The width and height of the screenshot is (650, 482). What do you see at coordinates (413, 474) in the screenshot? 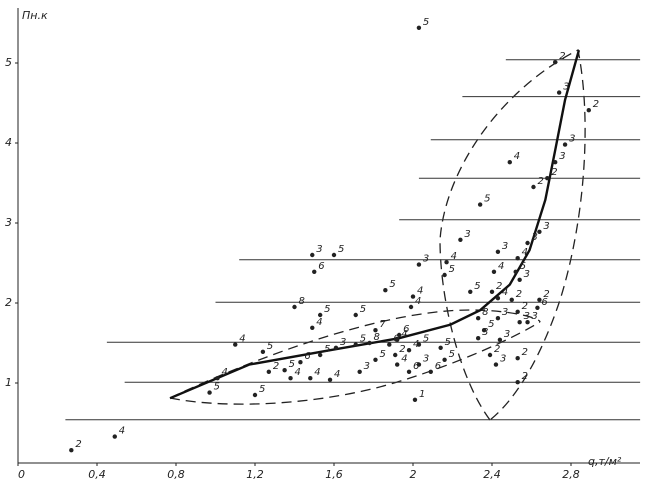
I see `x-tick-label: 2` at bounding box center [413, 474].